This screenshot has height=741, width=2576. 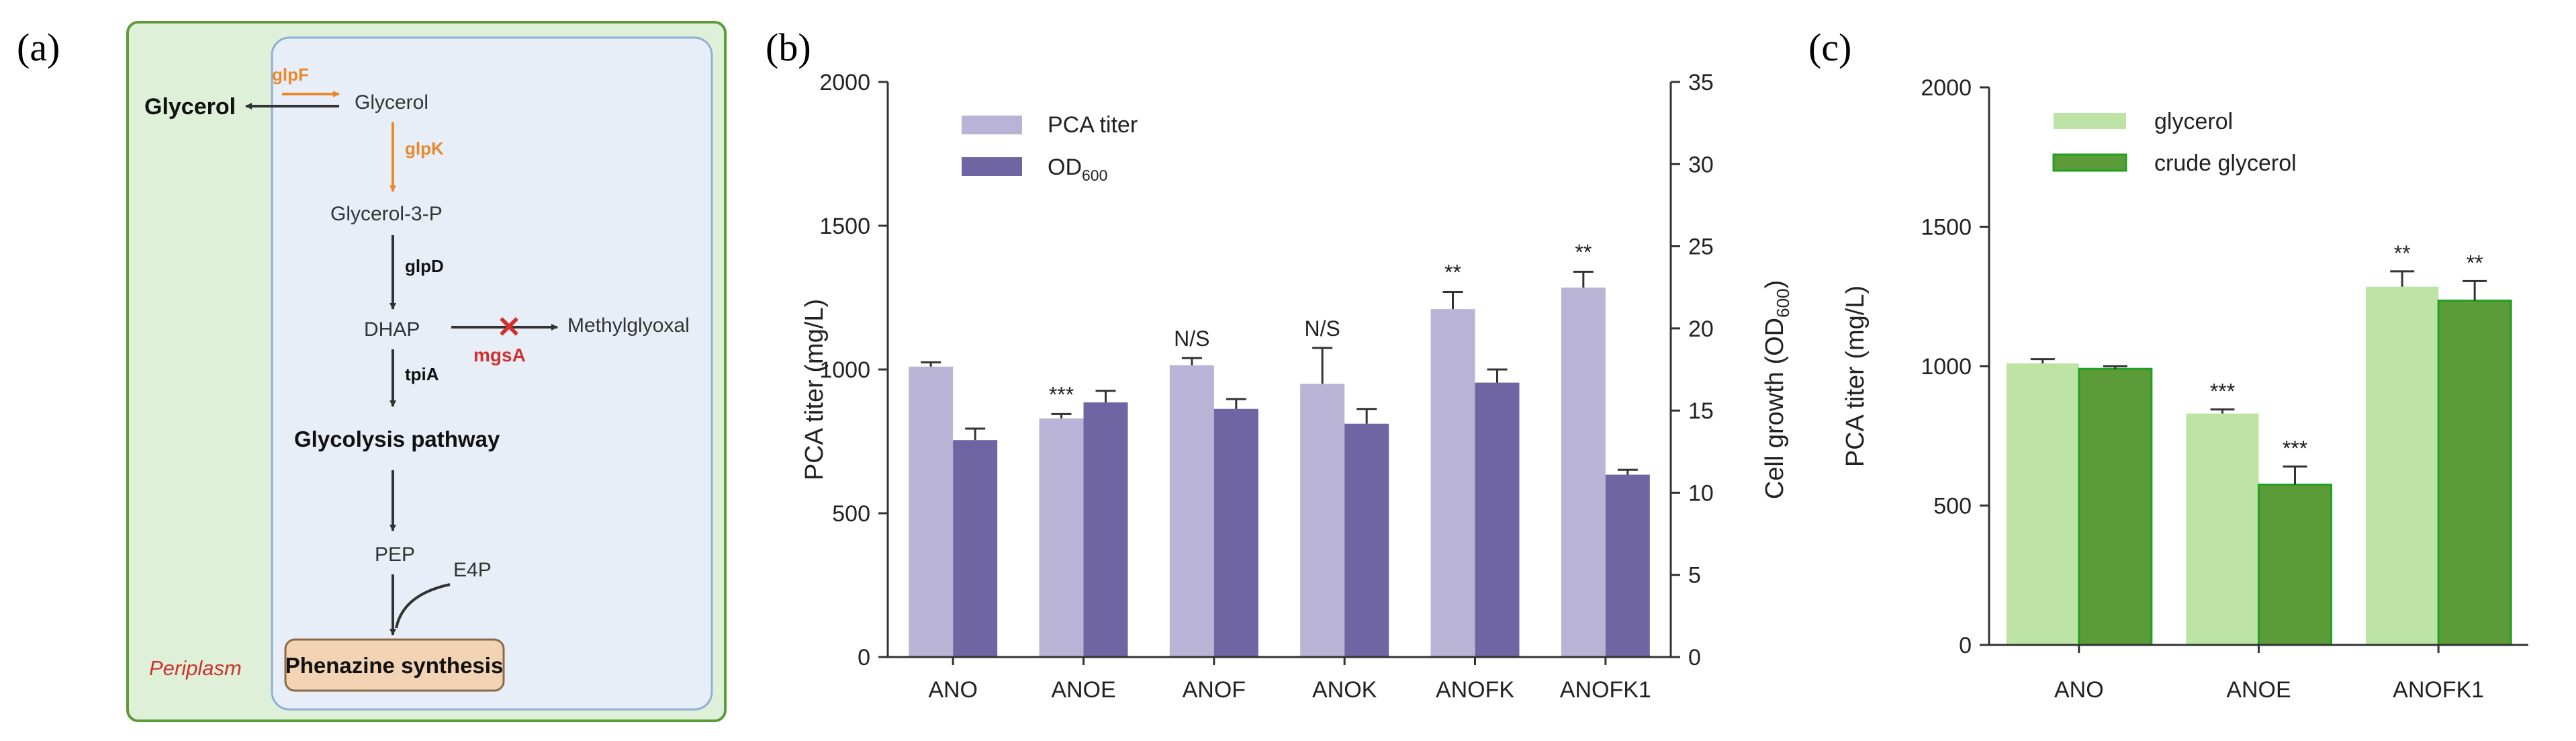 What do you see at coordinates (2193, 121) in the screenshot?
I see `legend-label-glycerol: glycerol` at bounding box center [2193, 121].